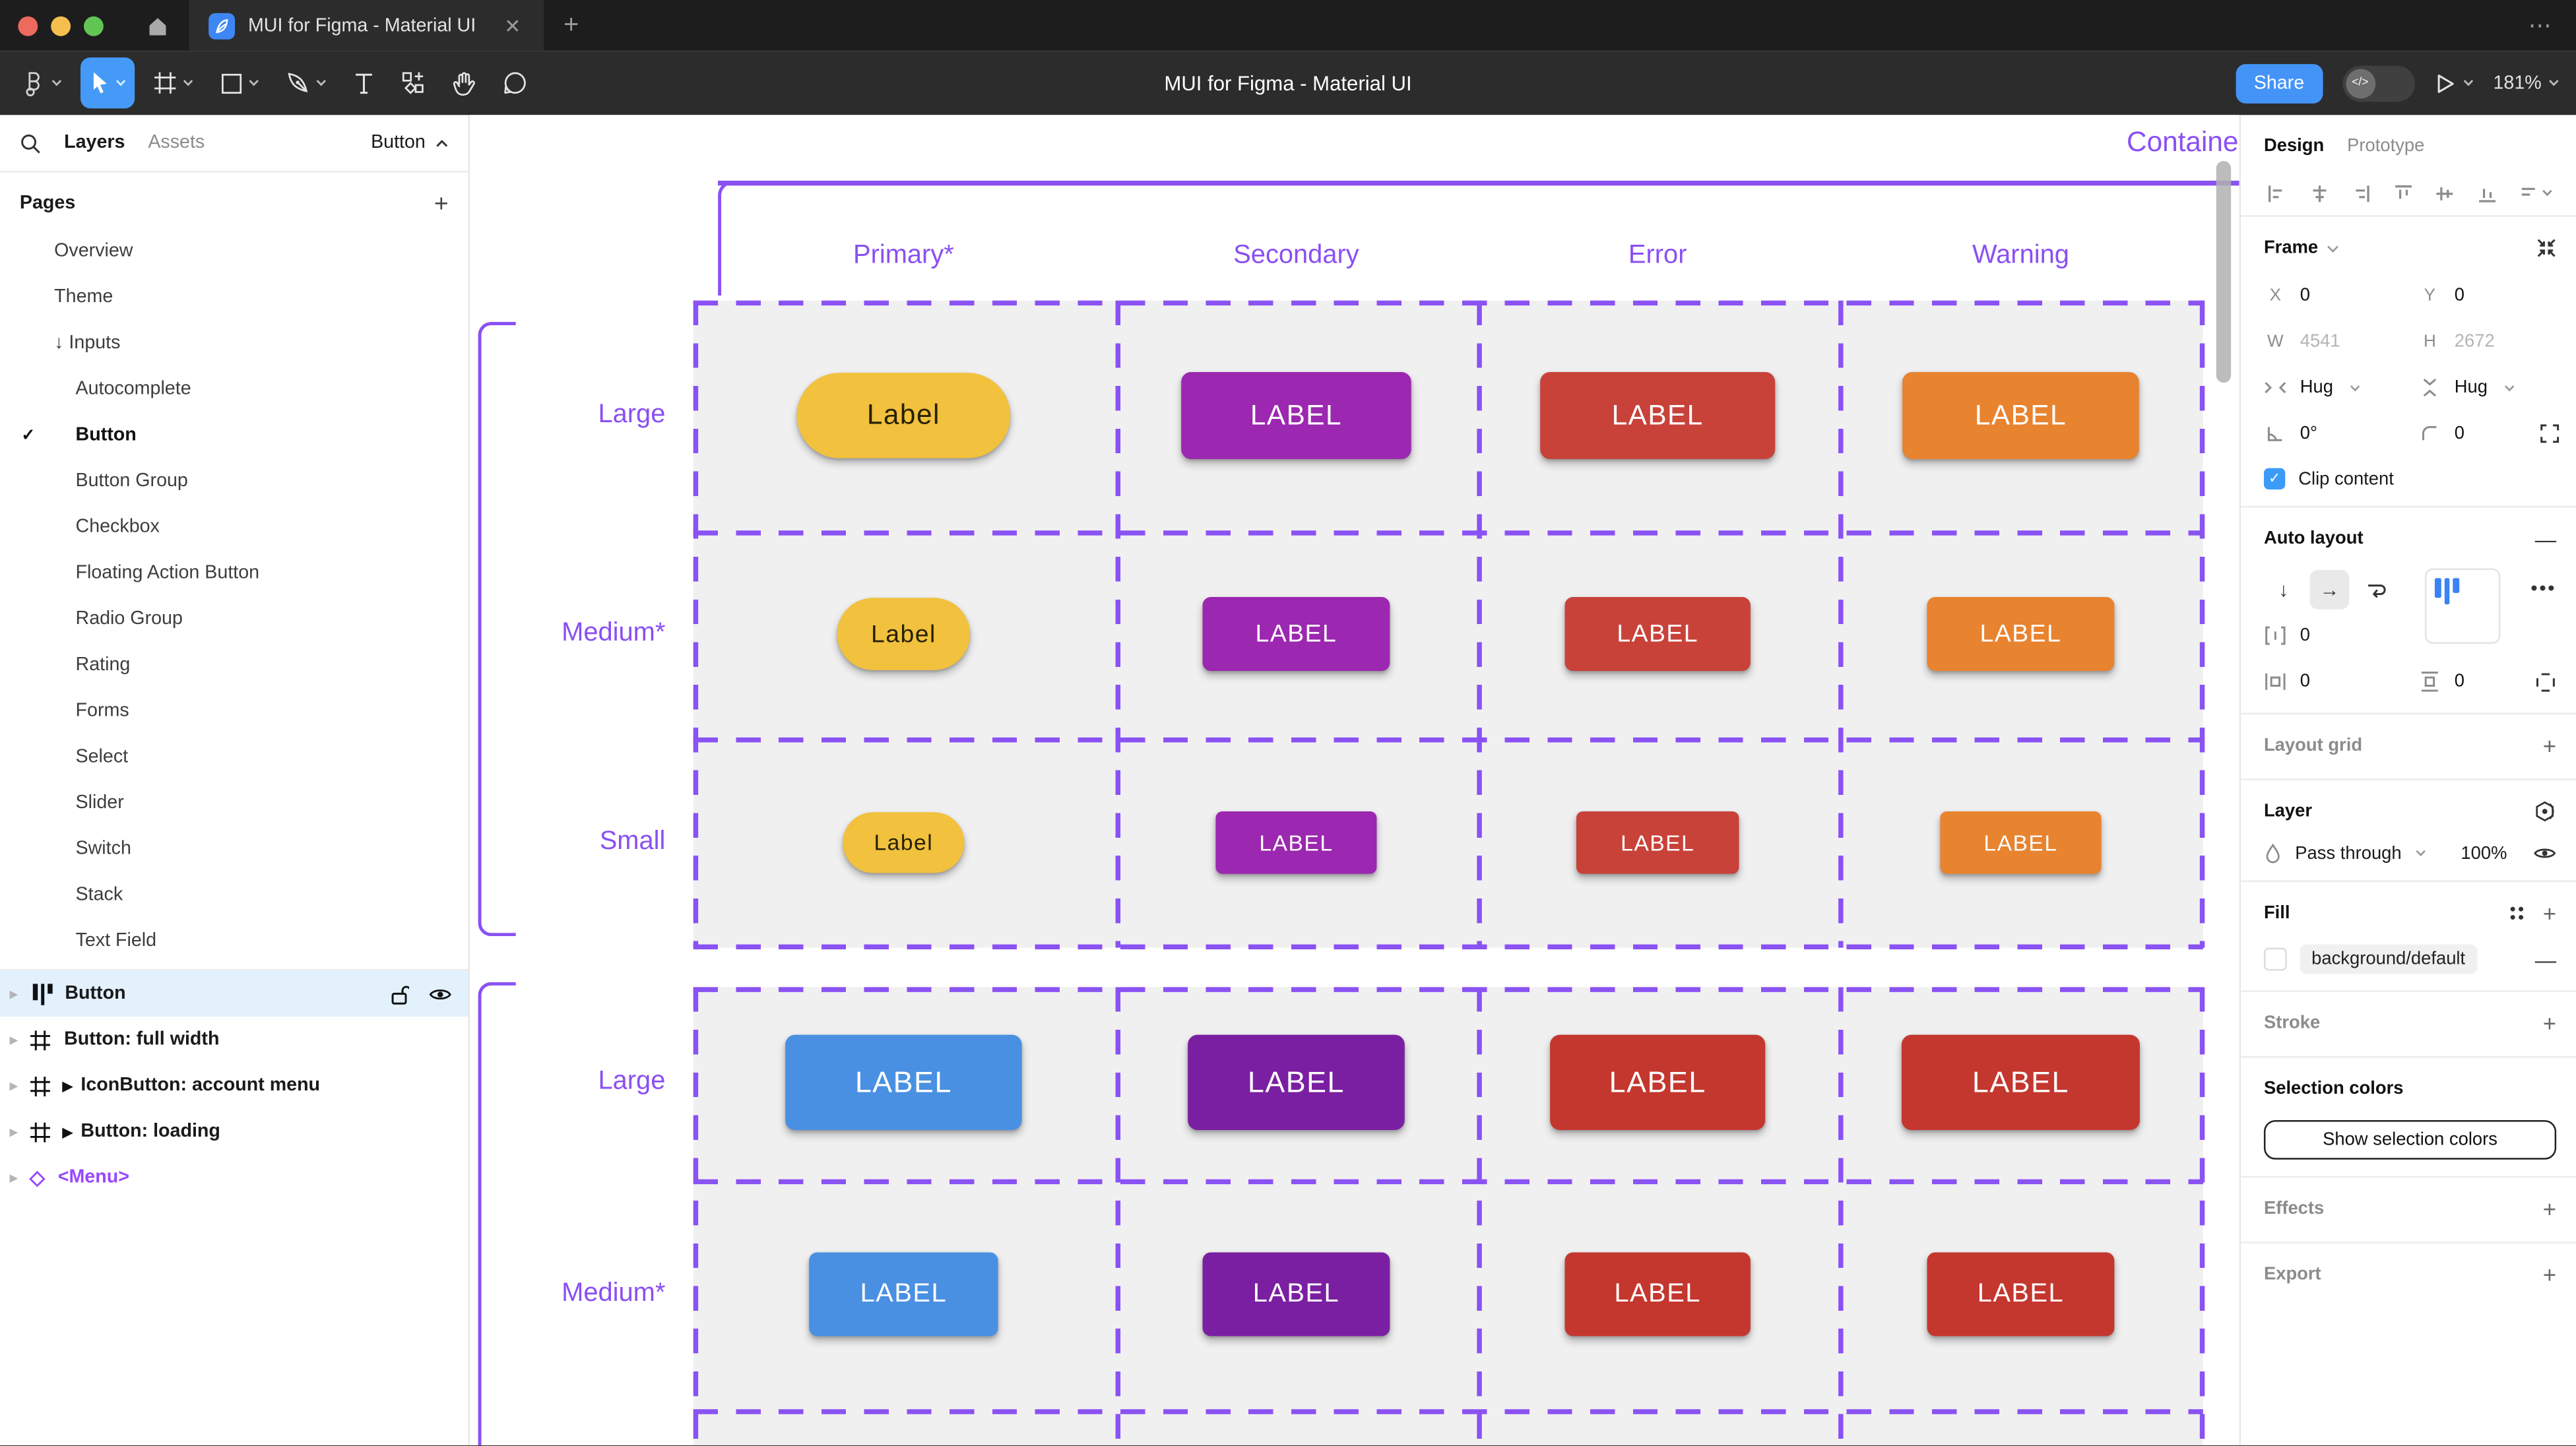 The height and width of the screenshot is (1446, 2576). What do you see at coordinates (2386, 146) in the screenshot?
I see `tab-prototype: Prototype` at bounding box center [2386, 146].